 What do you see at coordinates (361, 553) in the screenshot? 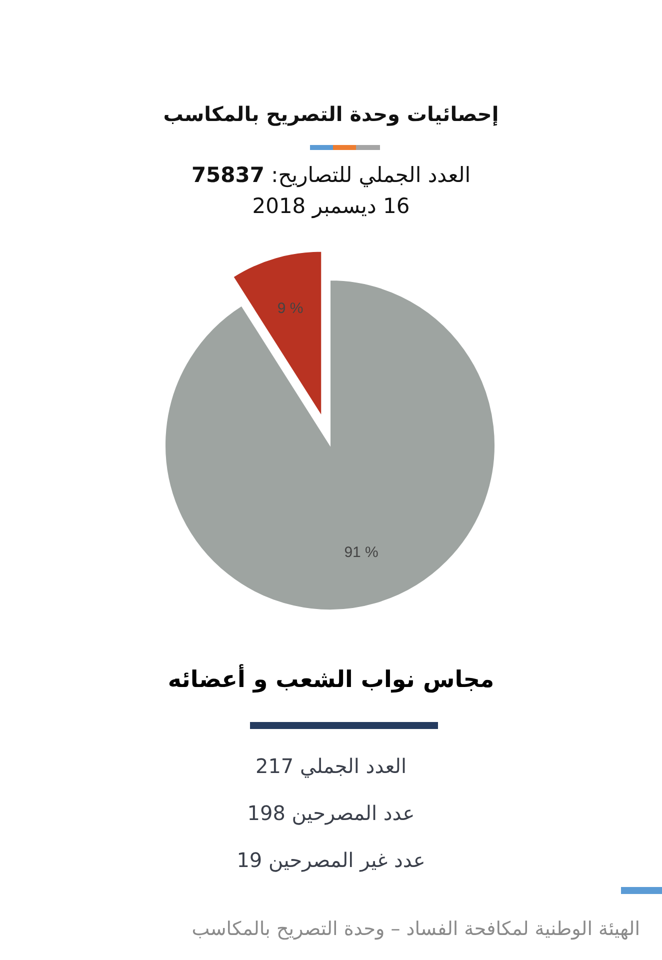
I see `data-label: 91 %` at bounding box center [361, 553].